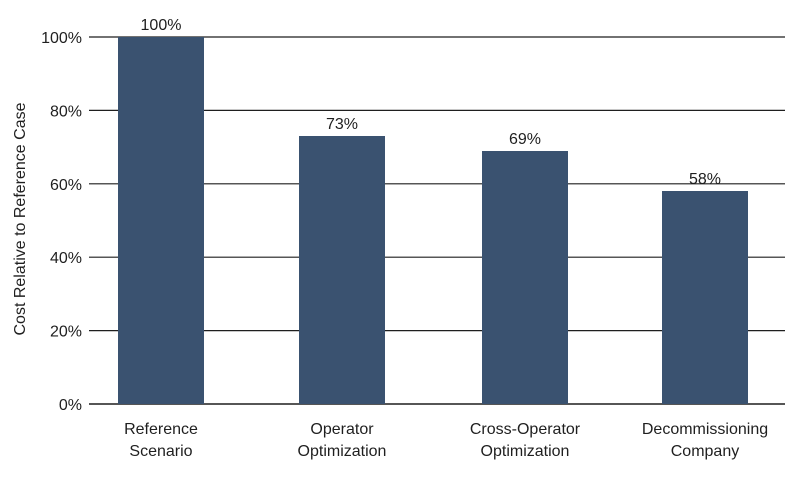 The width and height of the screenshot is (800, 478). What do you see at coordinates (705, 429) in the screenshot?
I see `category-label: Decommissioning` at bounding box center [705, 429].